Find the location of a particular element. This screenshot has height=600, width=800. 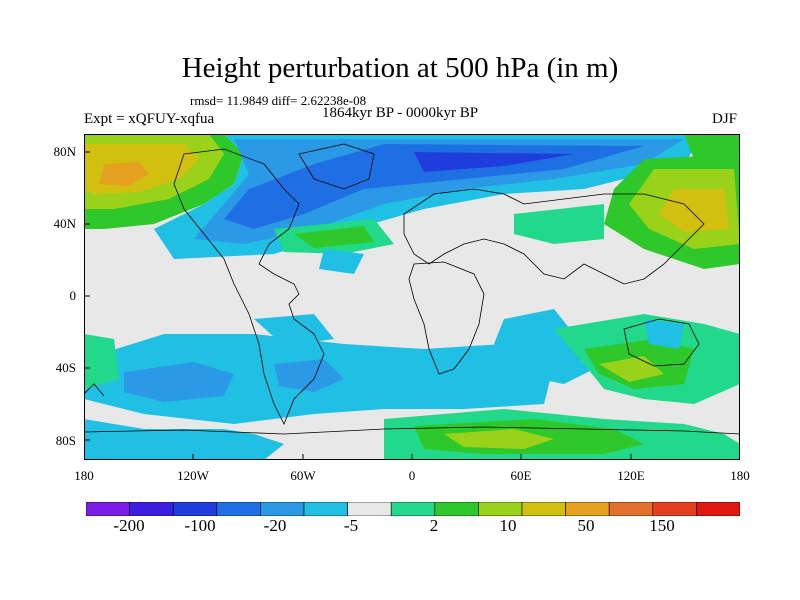

lat-label-80s: 80S is located at coordinates (65, 440).